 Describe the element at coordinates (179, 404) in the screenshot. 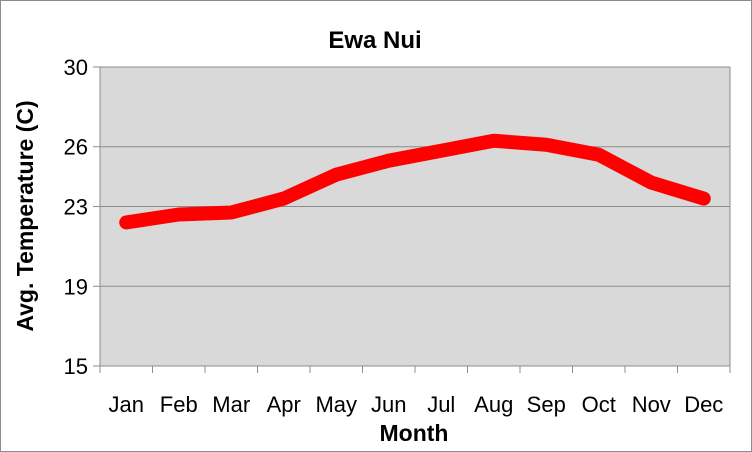

I see `x-tick-label: Feb` at that location.